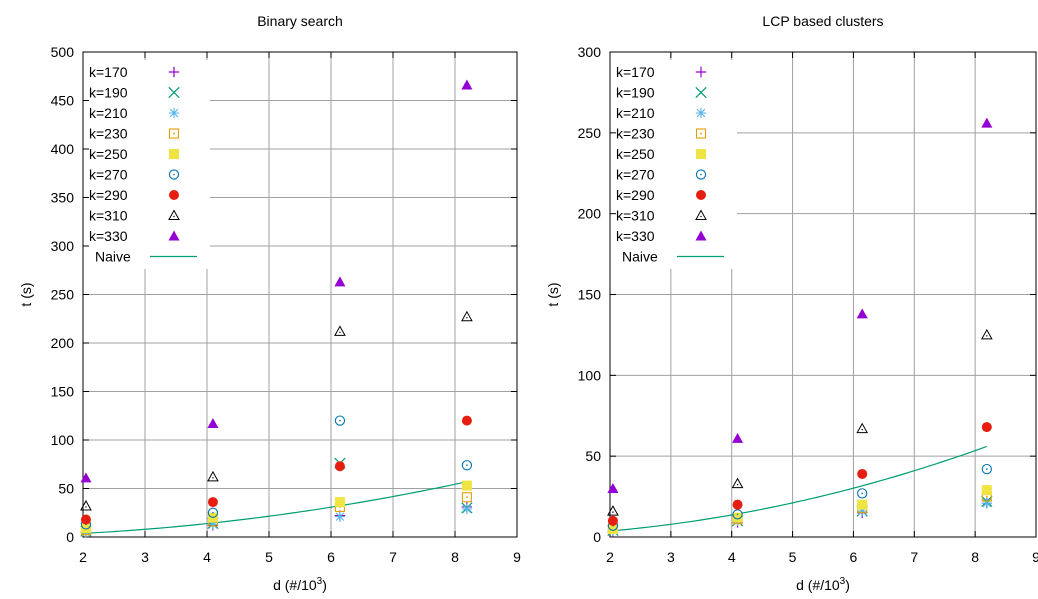 This screenshot has width=1038, height=599. Describe the element at coordinates (276, 514) in the screenshot. I see `series-k230` at that location.